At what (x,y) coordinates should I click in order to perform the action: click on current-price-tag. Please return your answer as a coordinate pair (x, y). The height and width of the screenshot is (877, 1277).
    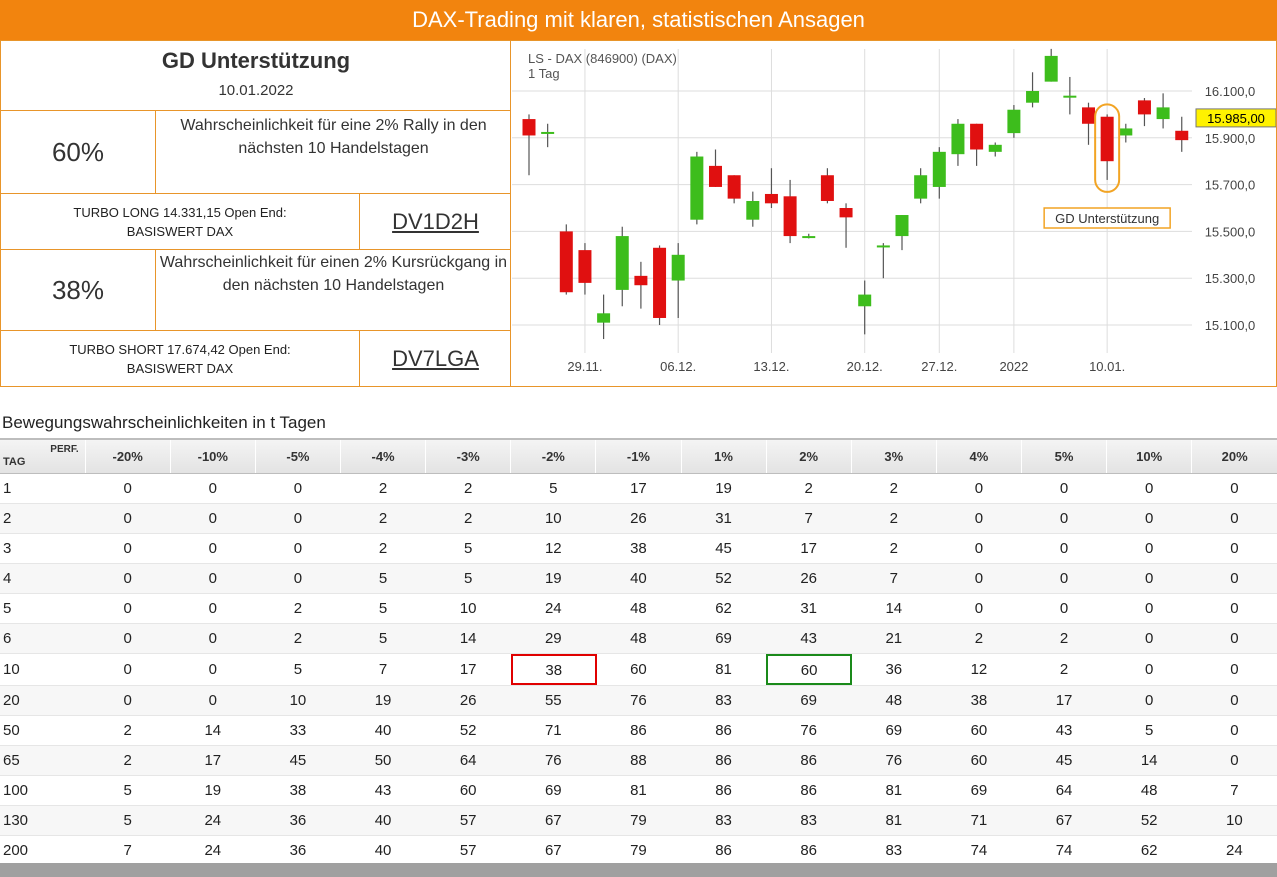
    Looking at the image, I should click on (1235, 118).